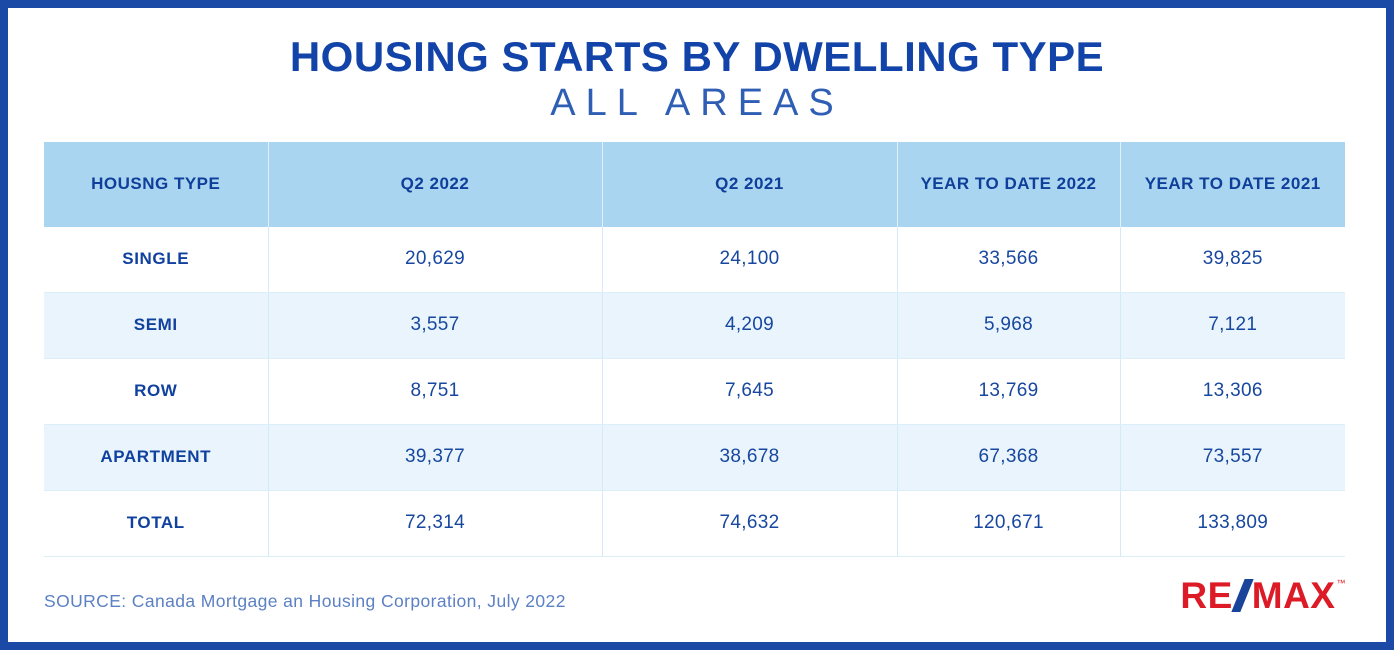 The height and width of the screenshot is (650, 1394). I want to click on cell-value: 7,121, so click(1232, 325).